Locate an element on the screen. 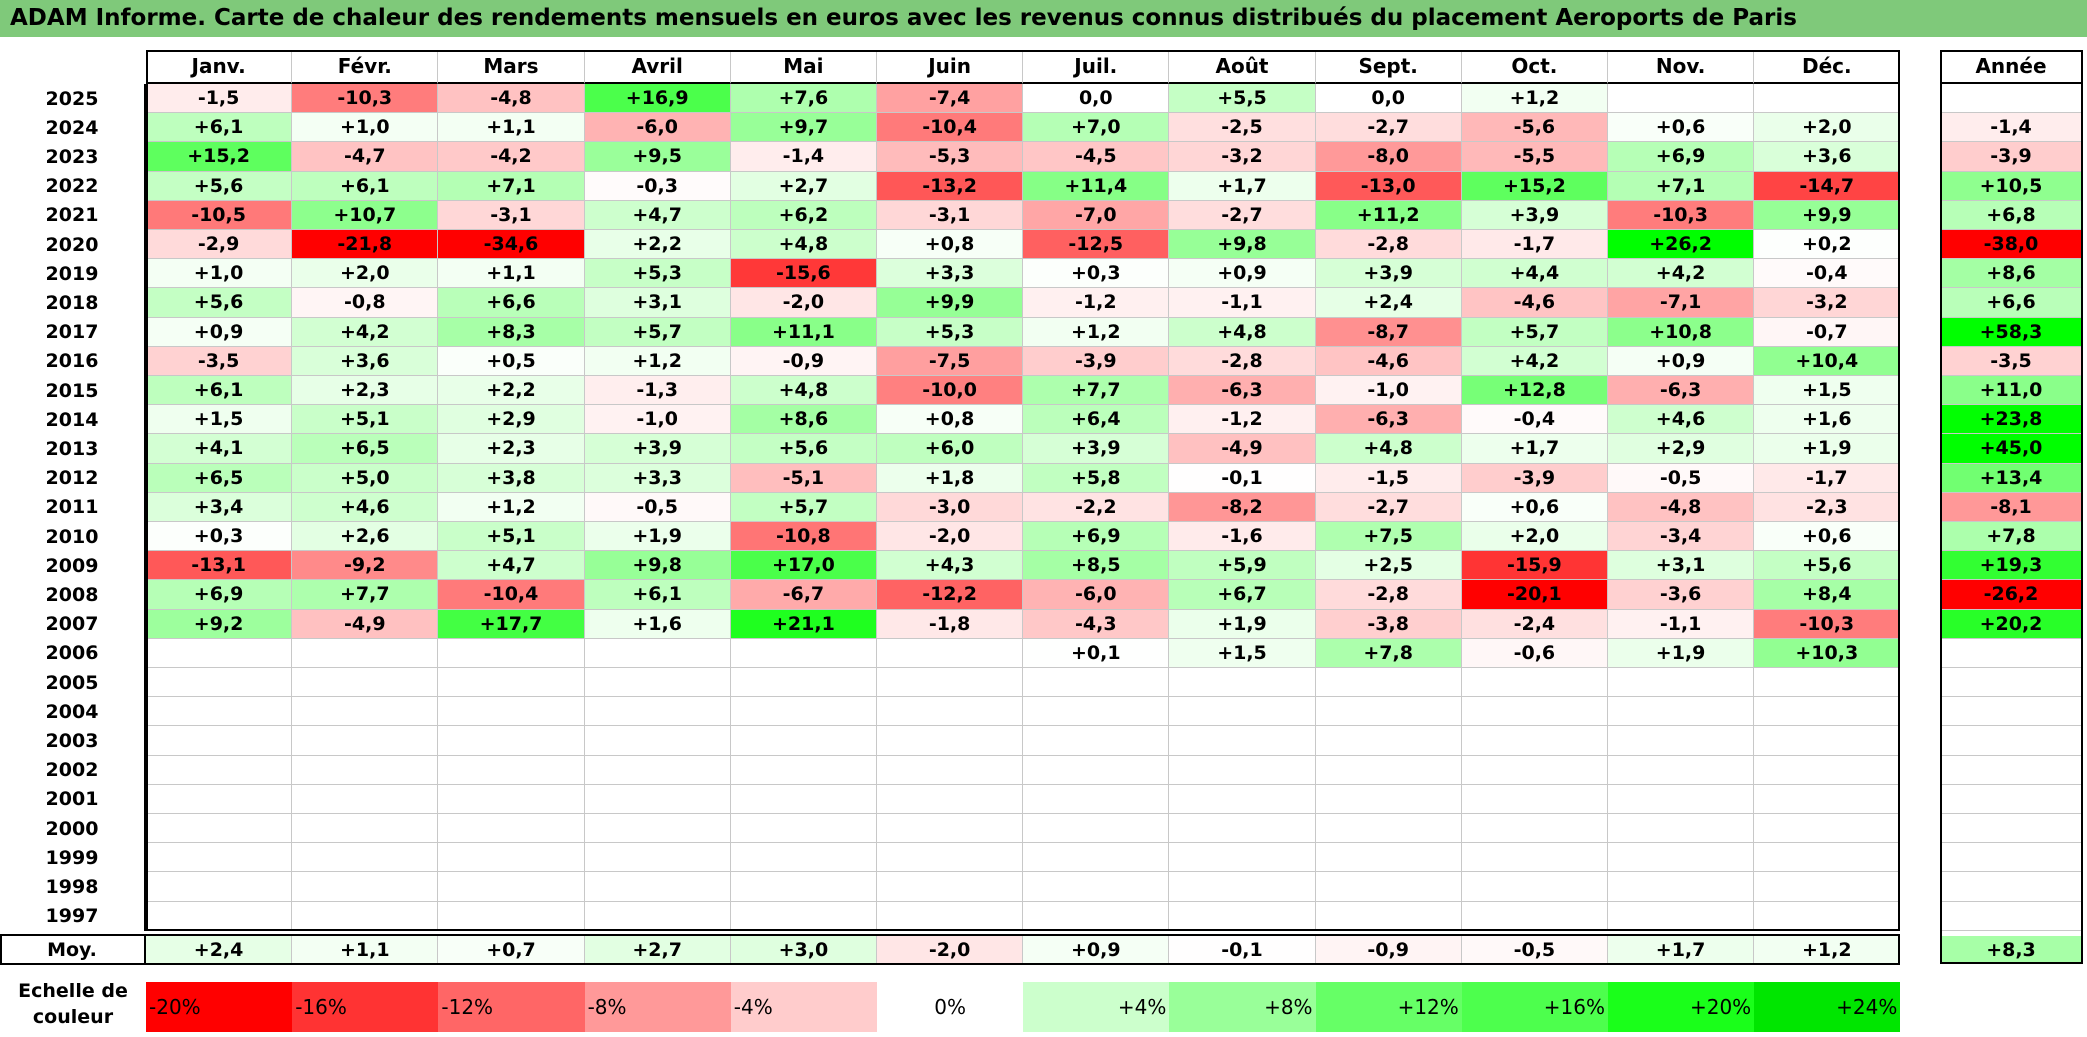 The width and height of the screenshot is (2087, 1037). heatmap-cell: -7,1 is located at coordinates (1681, 303).